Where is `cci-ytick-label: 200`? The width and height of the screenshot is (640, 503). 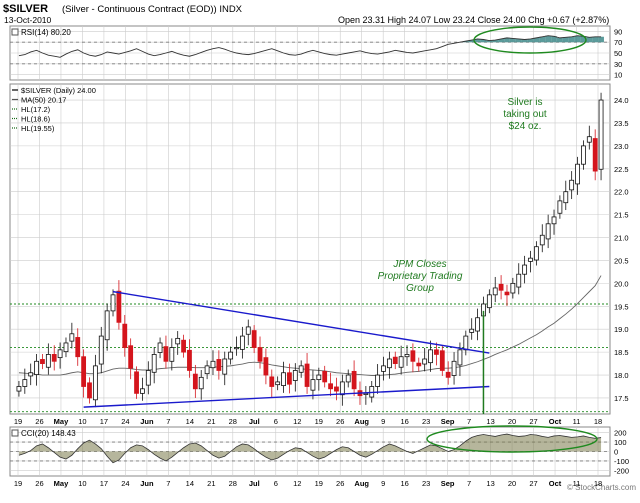
cci-ytick-label: 200 is located at coordinates (620, 433).